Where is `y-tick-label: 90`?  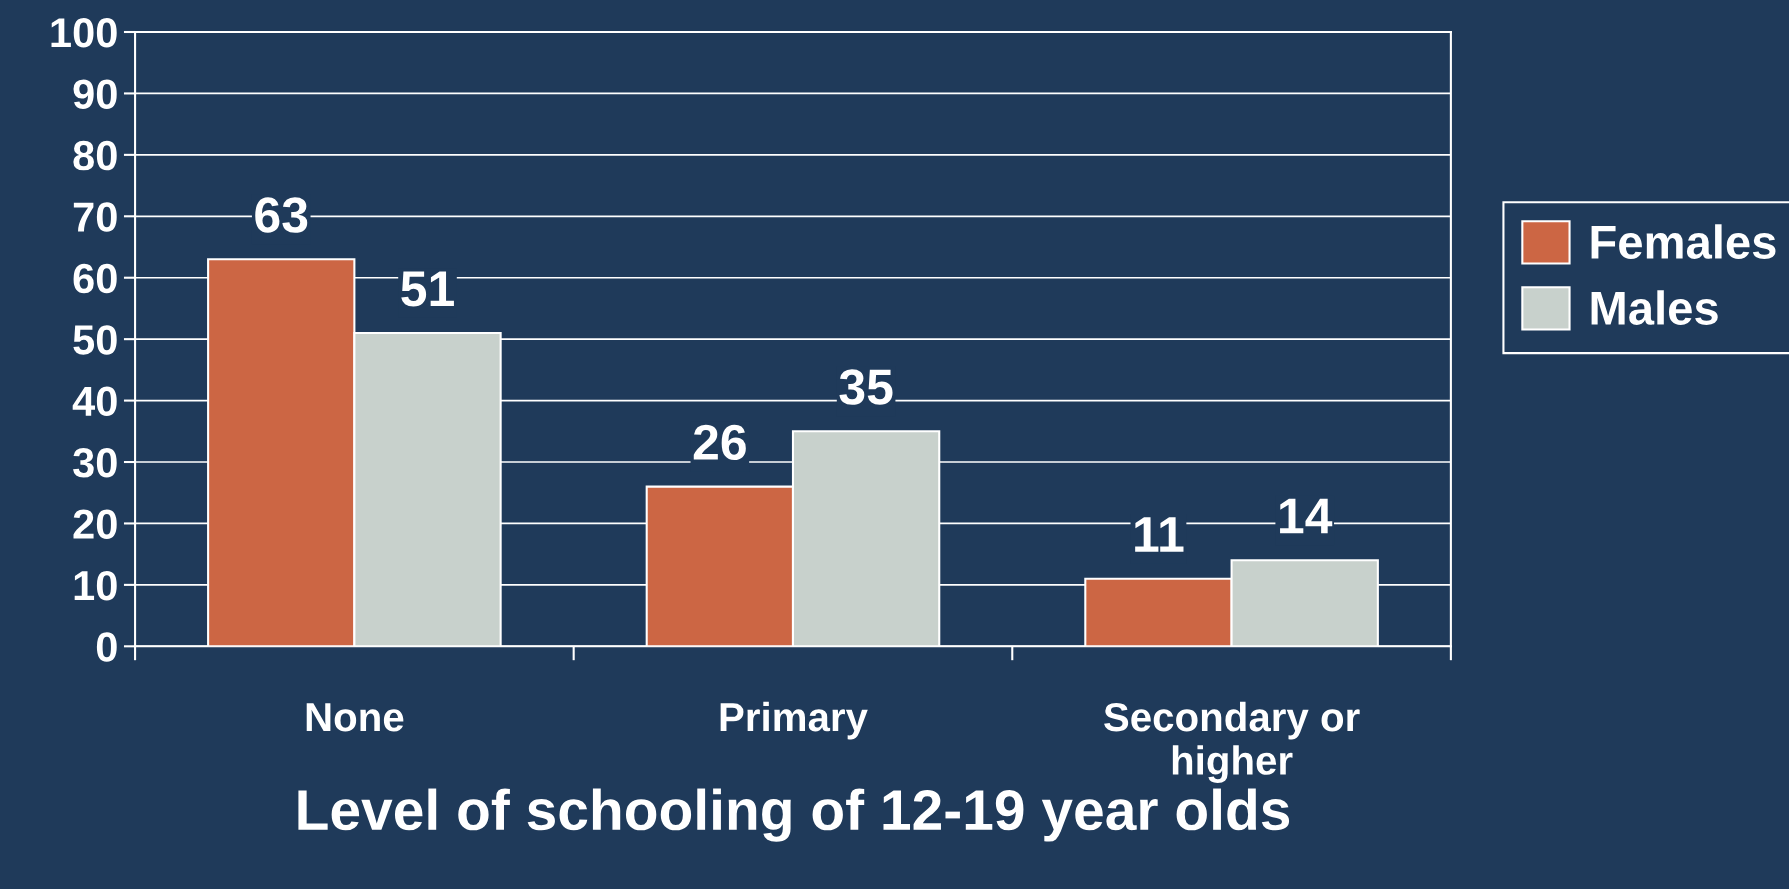 y-tick-label: 90 is located at coordinates (95, 94).